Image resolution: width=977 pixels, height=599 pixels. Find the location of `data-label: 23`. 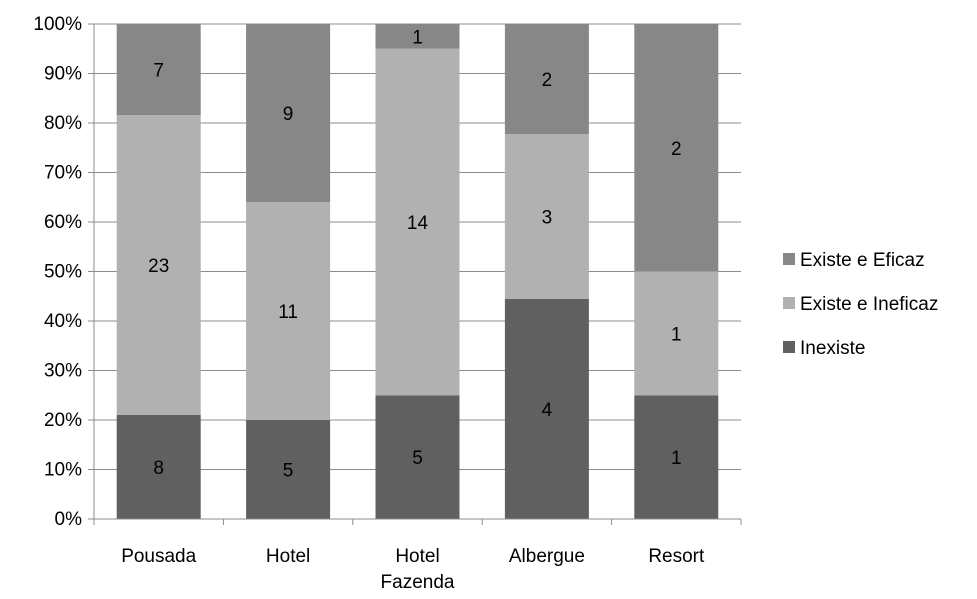

data-label: 23 is located at coordinates (158, 266).